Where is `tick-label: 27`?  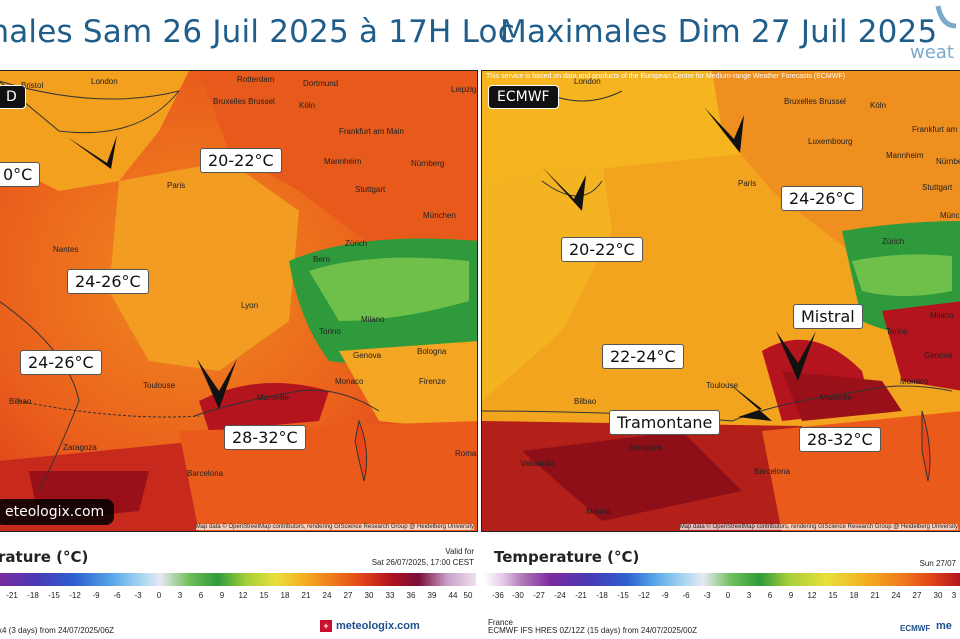 tick-label: 27 is located at coordinates (917, 595).